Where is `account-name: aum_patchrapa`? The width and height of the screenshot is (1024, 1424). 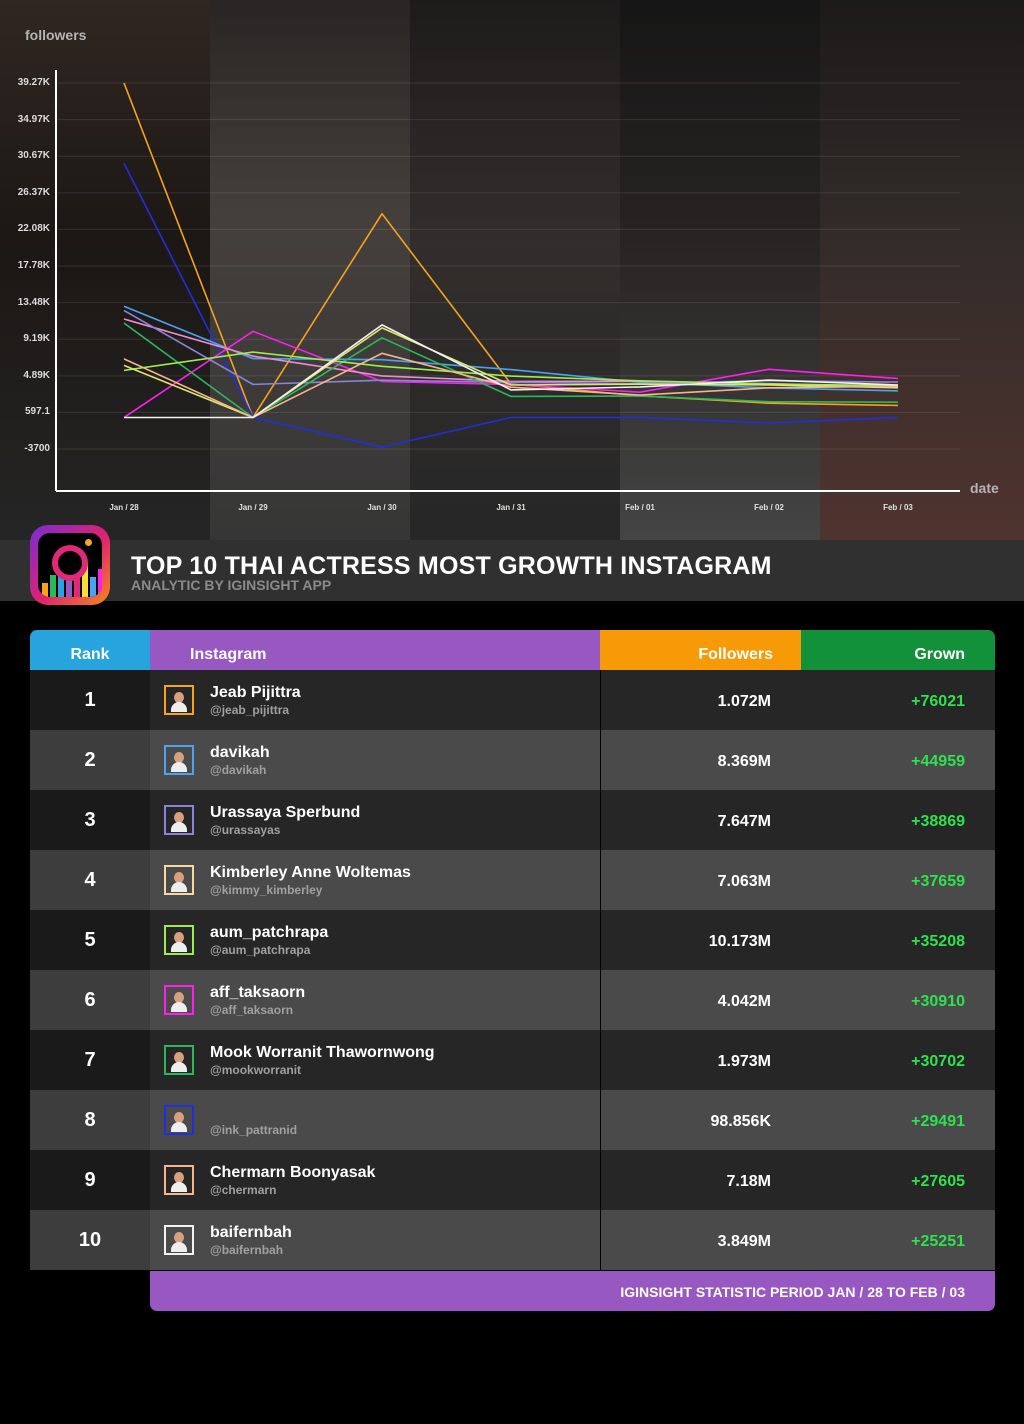 account-name: aum_patchrapa is located at coordinates (269, 932).